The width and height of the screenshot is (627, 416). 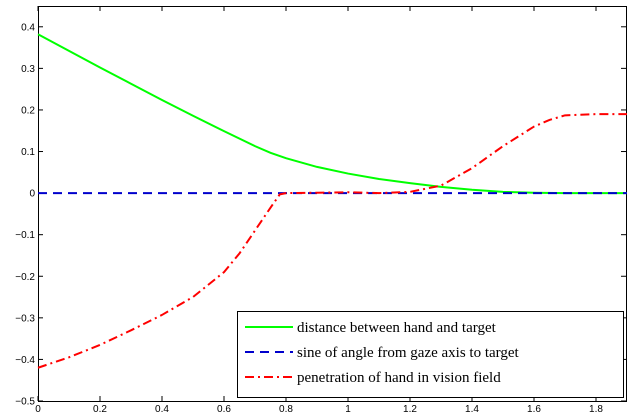 I want to click on y-tick-label: −0.5, so click(x=25, y=402).